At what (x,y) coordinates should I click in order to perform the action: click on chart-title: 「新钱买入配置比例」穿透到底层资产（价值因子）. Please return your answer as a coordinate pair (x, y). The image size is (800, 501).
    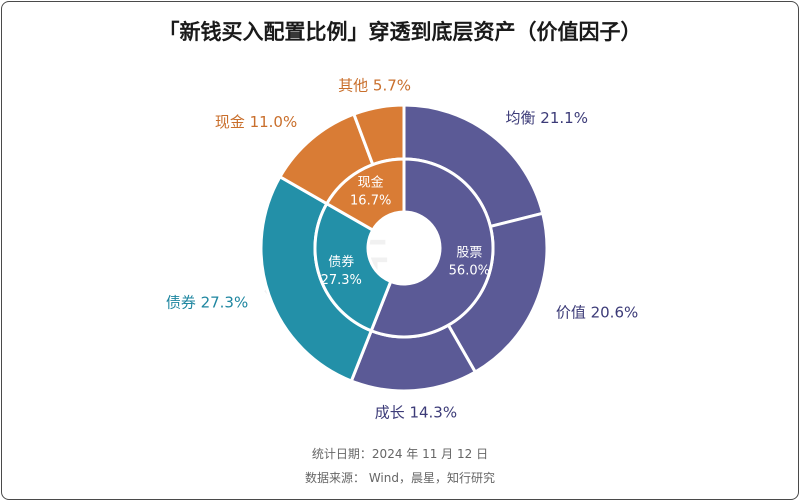
    Looking at the image, I should click on (400, 32).